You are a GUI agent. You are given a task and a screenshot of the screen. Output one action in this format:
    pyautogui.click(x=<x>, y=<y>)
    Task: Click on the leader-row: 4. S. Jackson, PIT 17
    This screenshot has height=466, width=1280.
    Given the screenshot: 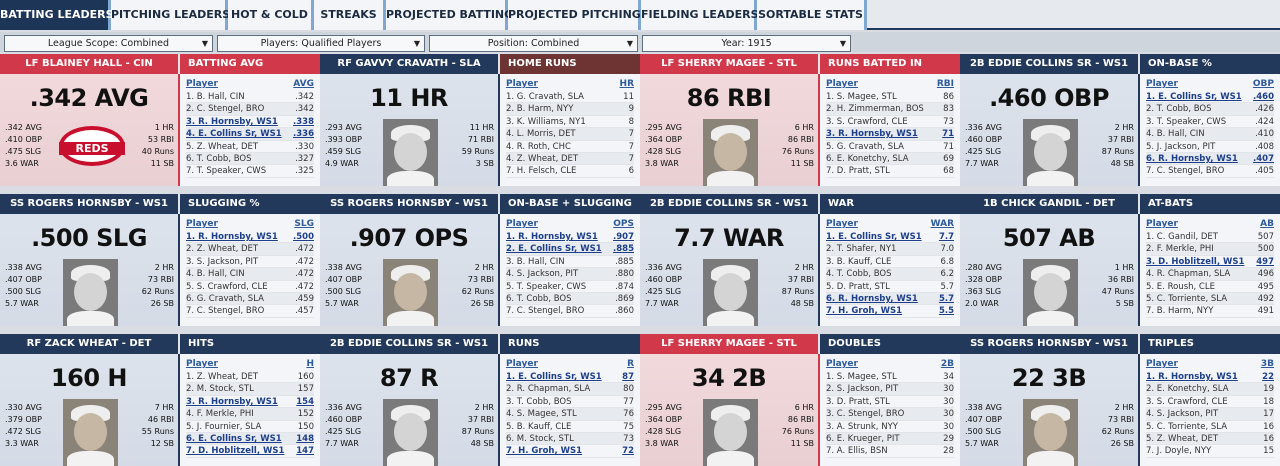 What is the action you would take?
    pyautogui.click(x=1210, y=414)
    